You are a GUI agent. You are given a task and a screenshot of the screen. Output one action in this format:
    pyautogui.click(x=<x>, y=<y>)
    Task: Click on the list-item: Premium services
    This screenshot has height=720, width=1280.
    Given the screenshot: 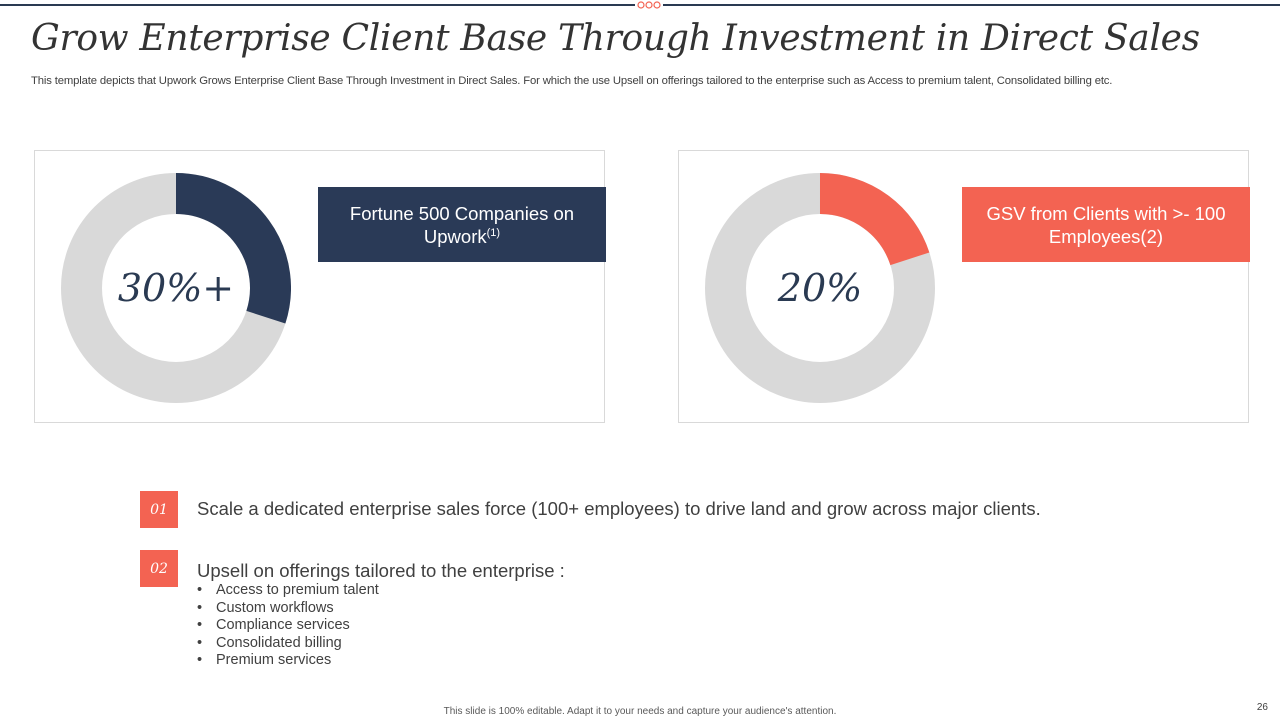 What is the action you would take?
    pyautogui.click(x=288, y=661)
    